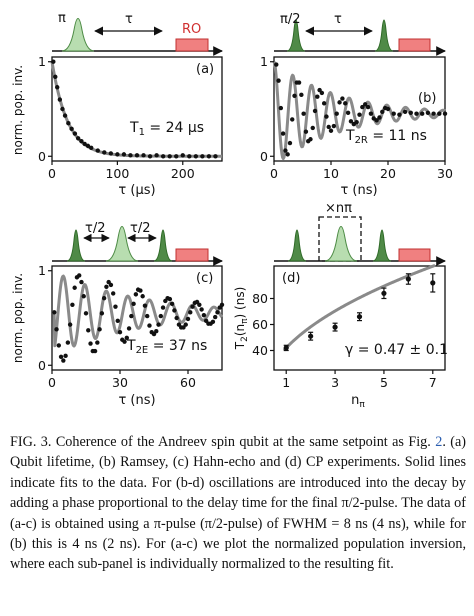  Describe the element at coordinates (137, 109) in the screenshot. I see `axes-frame-a` at that location.